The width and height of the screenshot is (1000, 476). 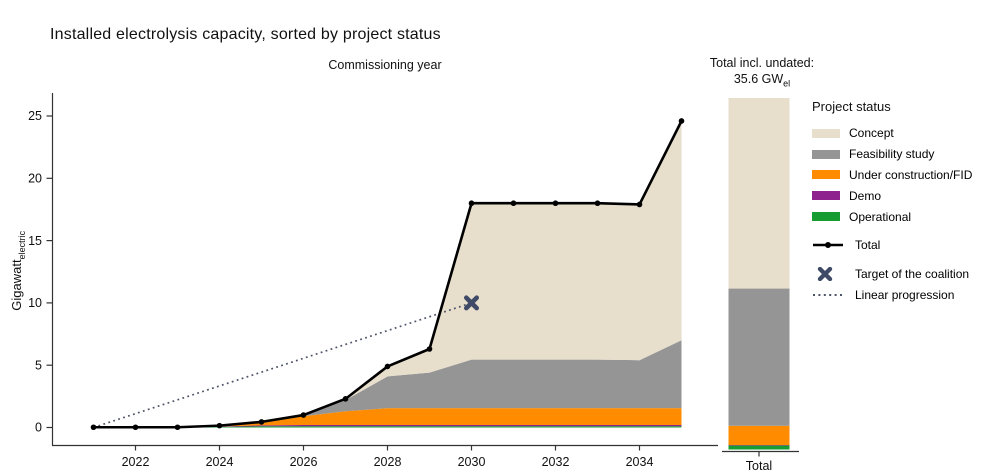 What do you see at coordinates (892, 154) in the screenshot?
I see `legend-item-label: Feasibility study` at bounding box center [892, 154].